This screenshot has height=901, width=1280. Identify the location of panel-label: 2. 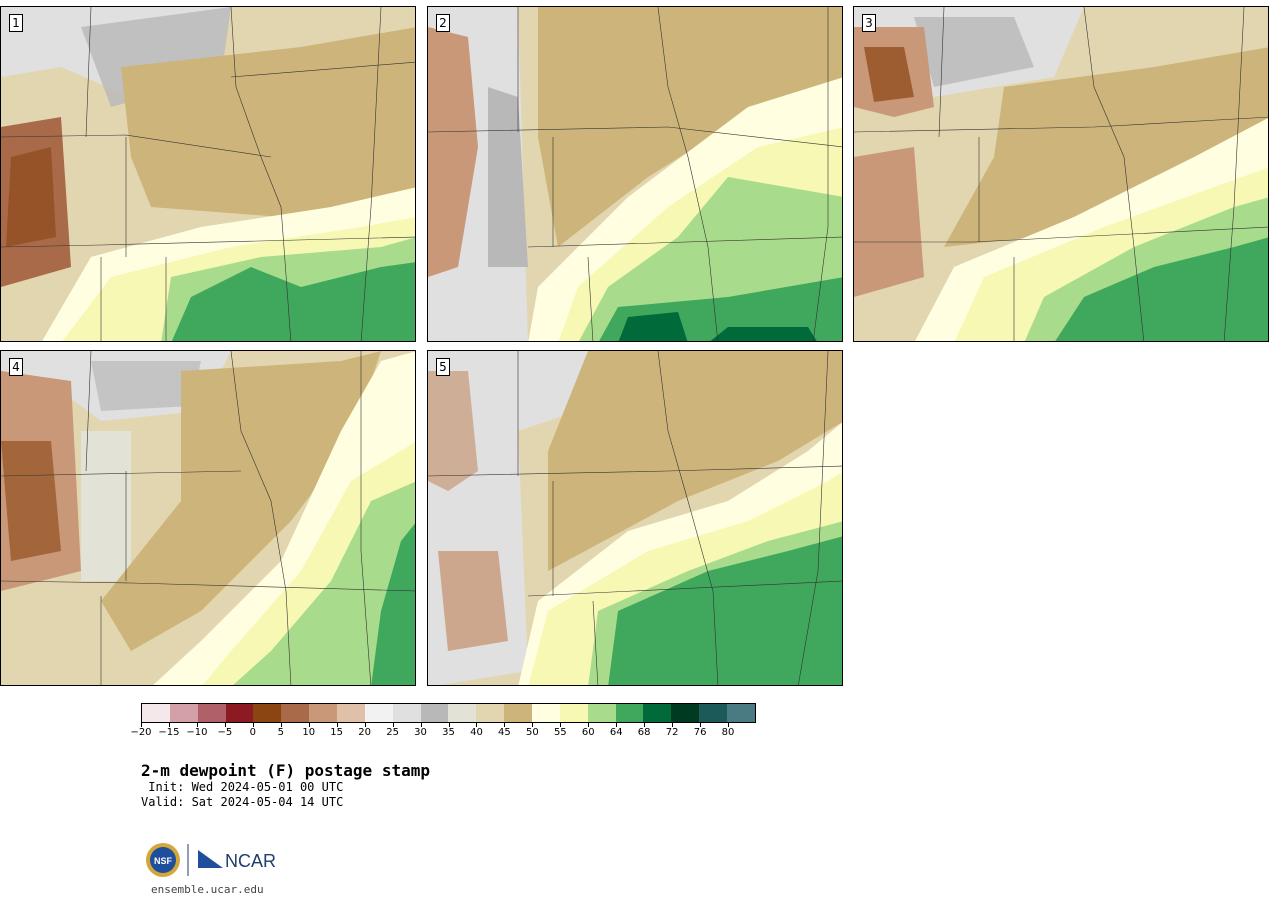
(443, 23).